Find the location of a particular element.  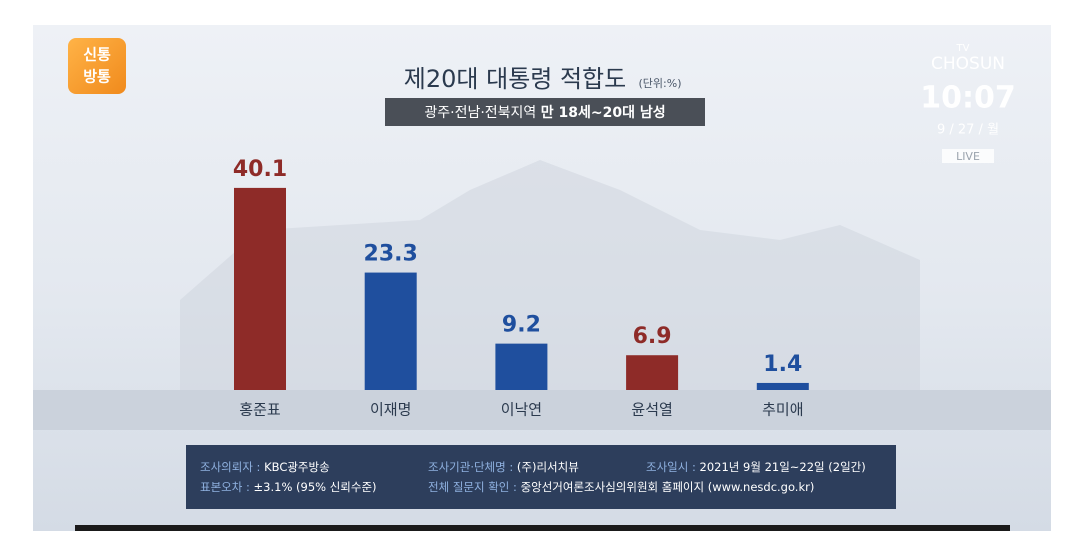

footer-item: 조사일시 : 2021년 9월 21일~22일 (2일간) is located at coordinates (756, 467).